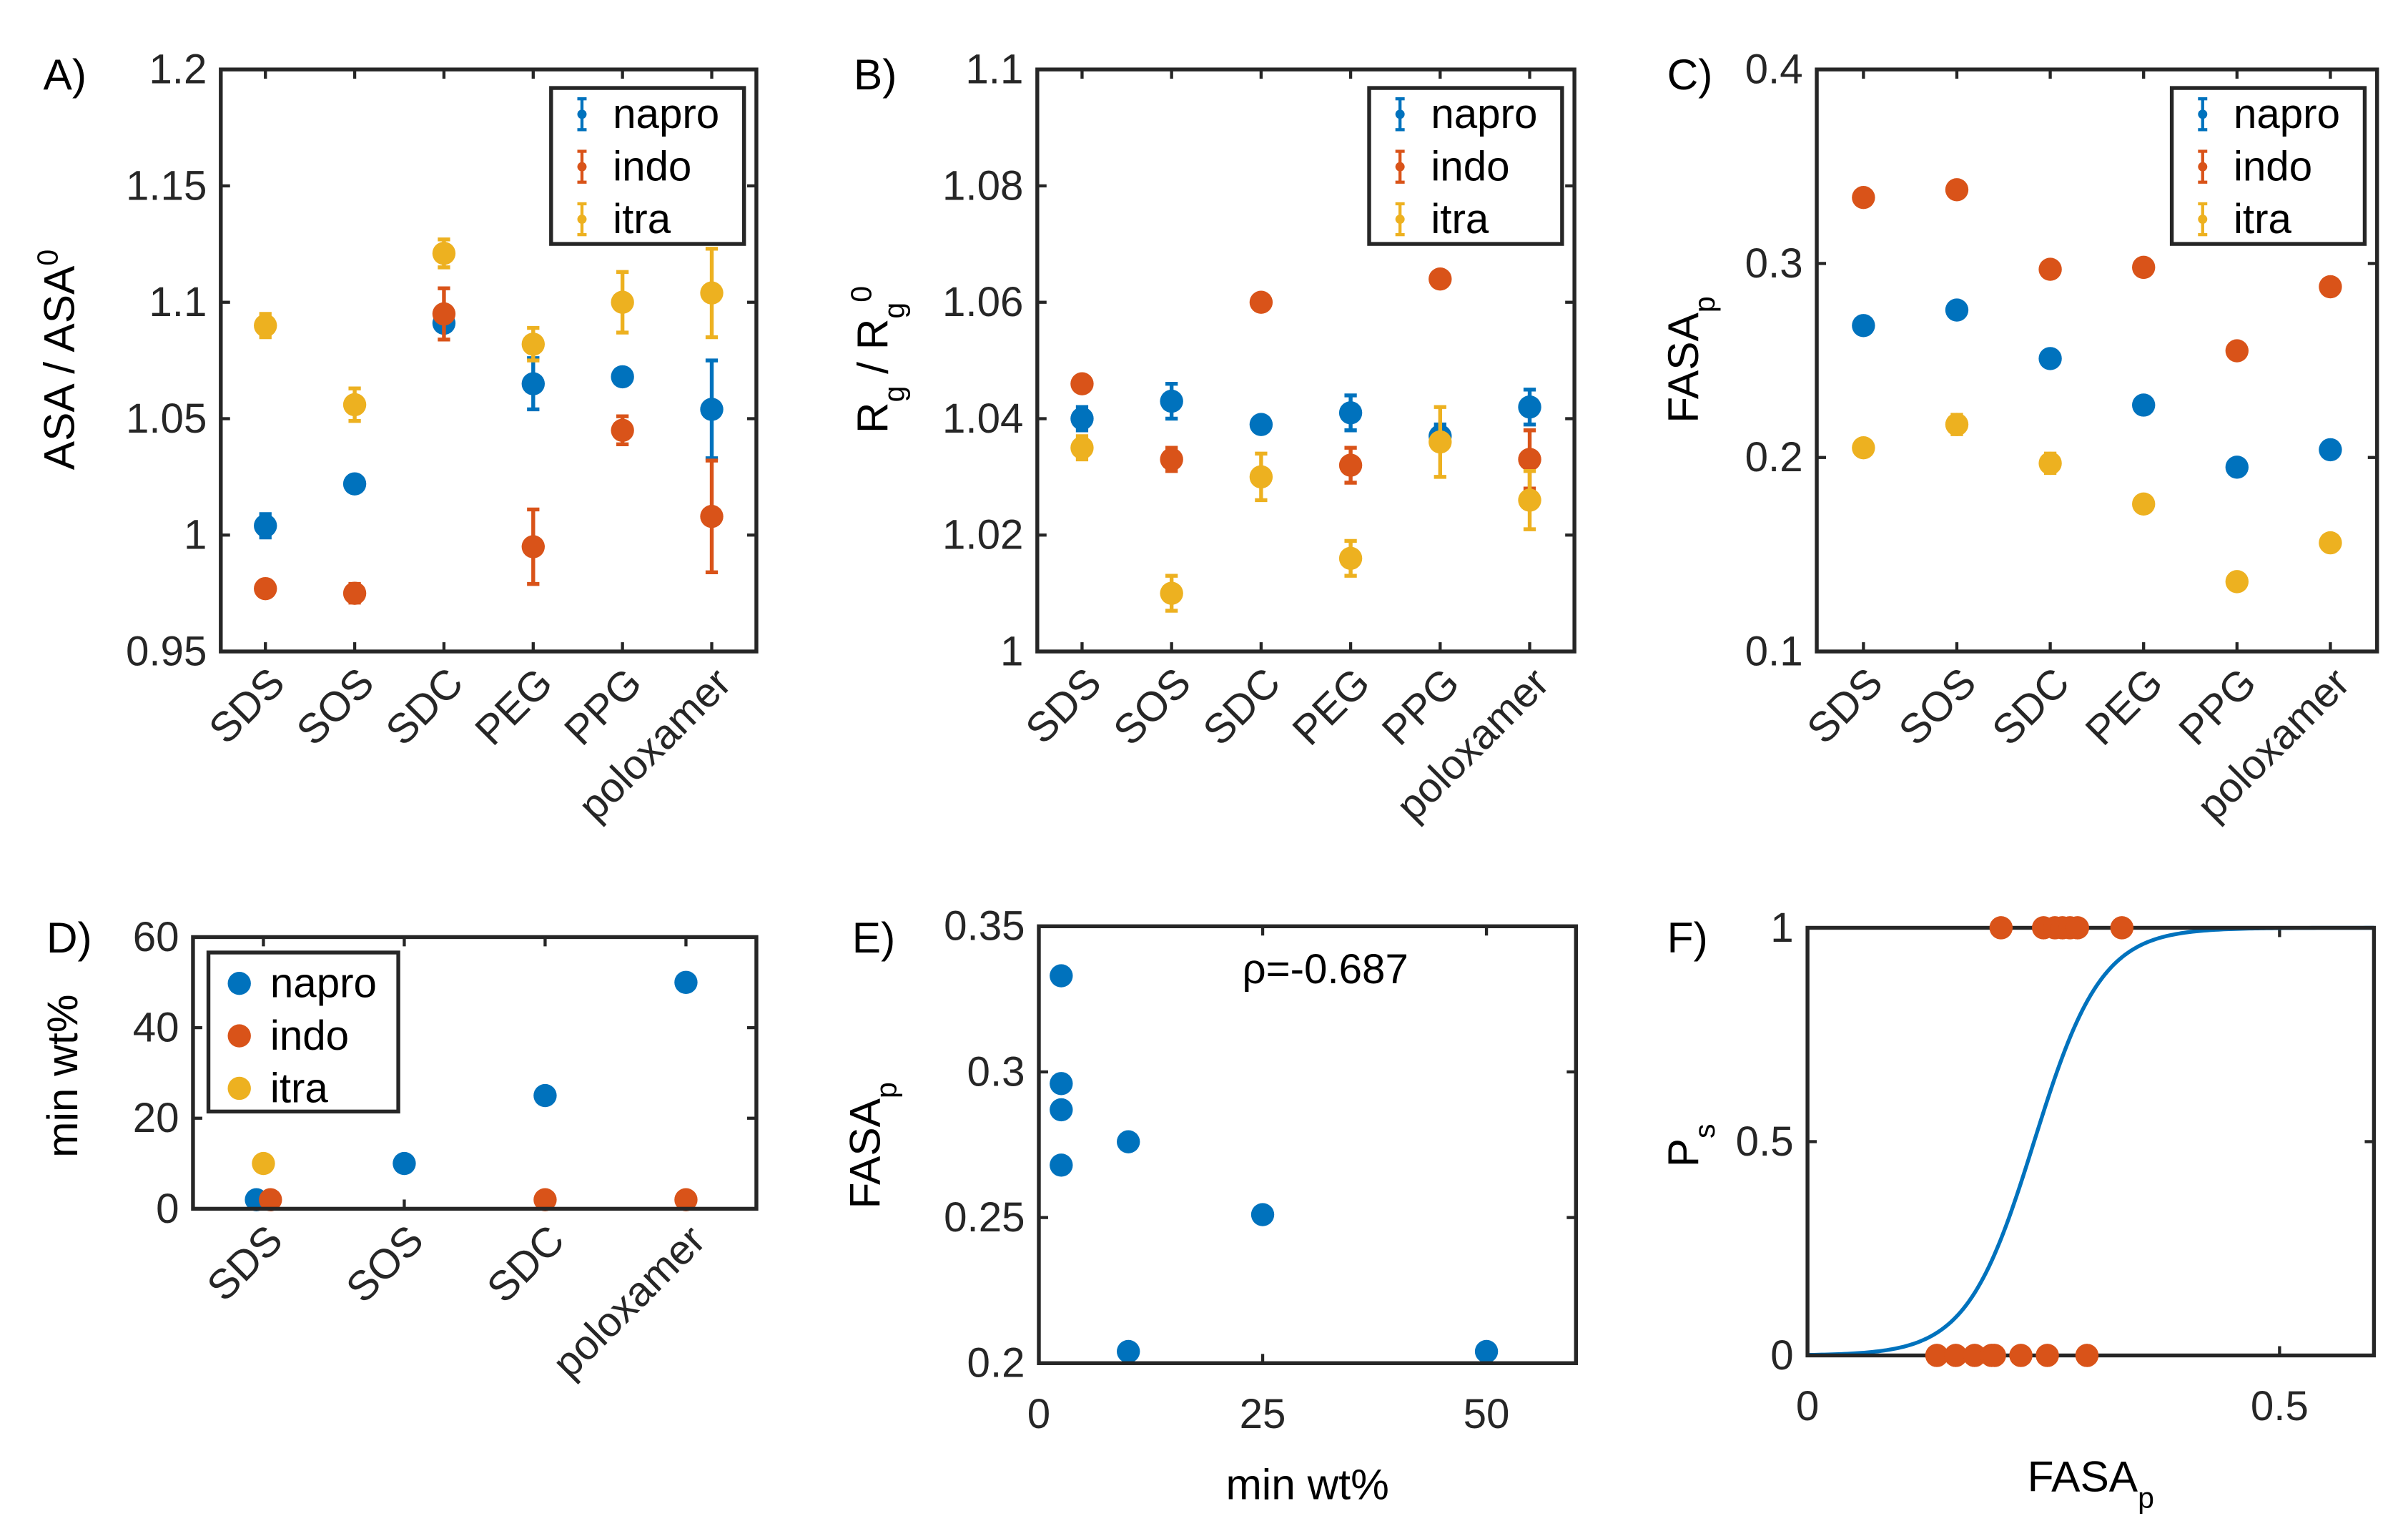 The image size is (2408, 1516). Describe the element at coordinates (1690, 74) in the screenshot. I see `panel-label: C)` at that location.